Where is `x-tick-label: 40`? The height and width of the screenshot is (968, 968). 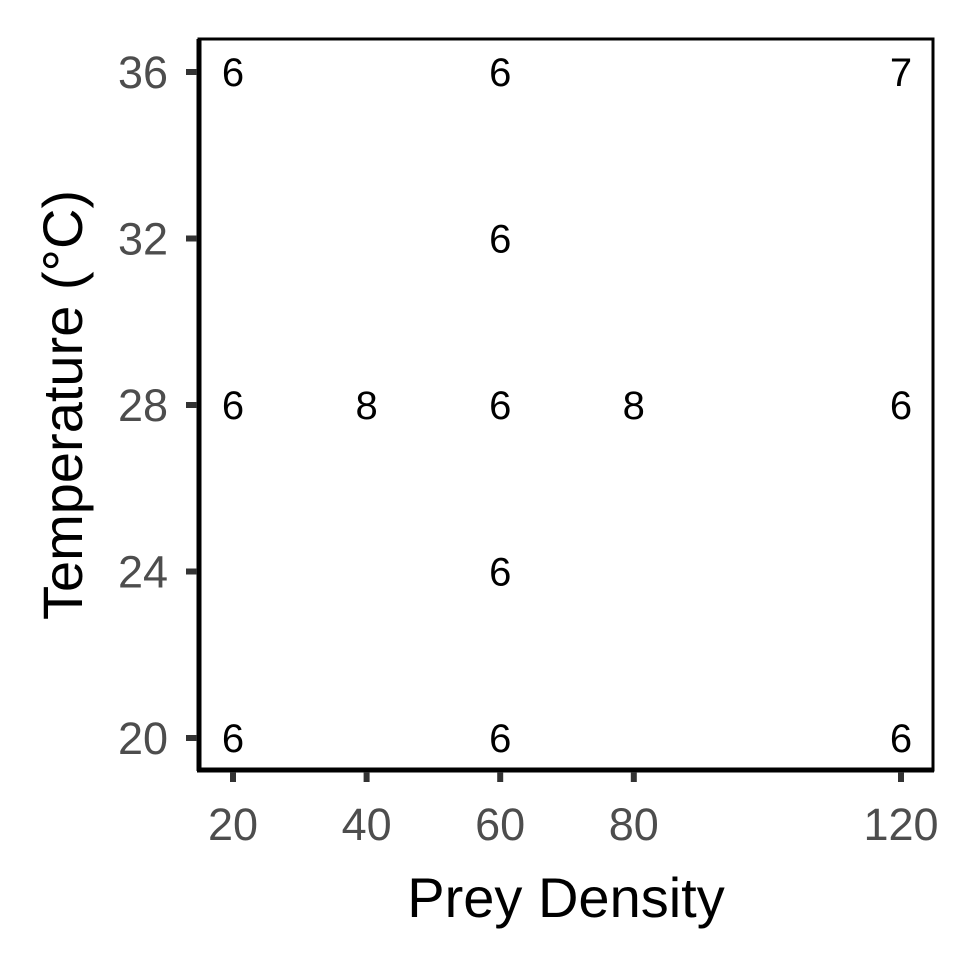 x-tick-label: 40 is located at coordinates (367, 824).